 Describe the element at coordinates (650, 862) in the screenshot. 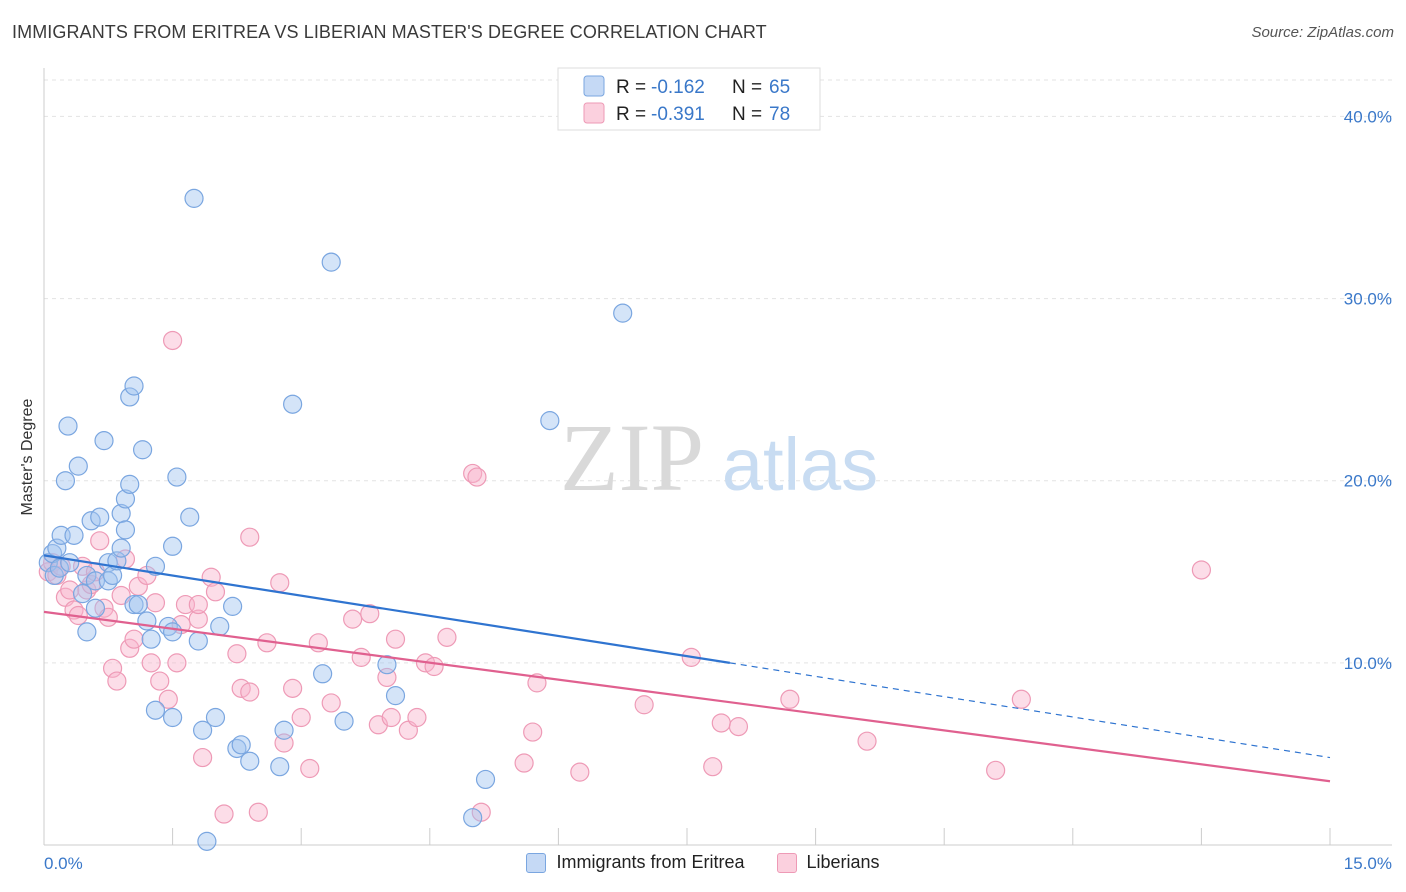

I see `legend-label-eritrea: Immigrants from Eritrea` at that location.